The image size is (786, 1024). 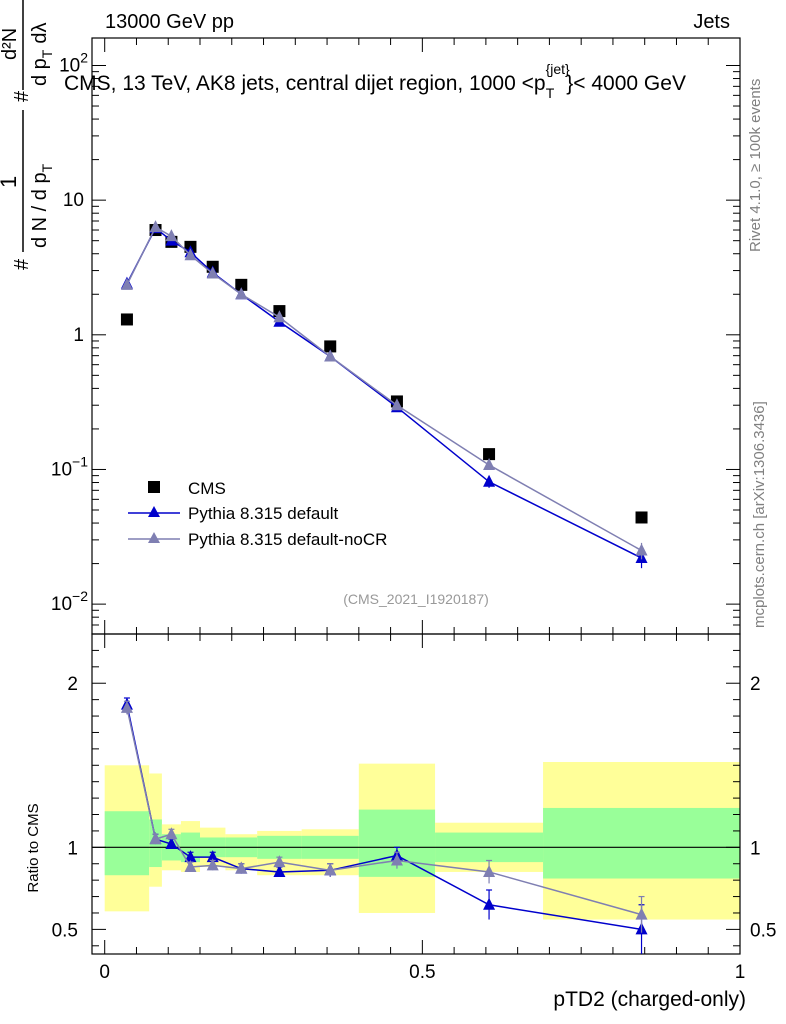 I want to click on legend-cms-label: CMS, so click(x=207, y=488).